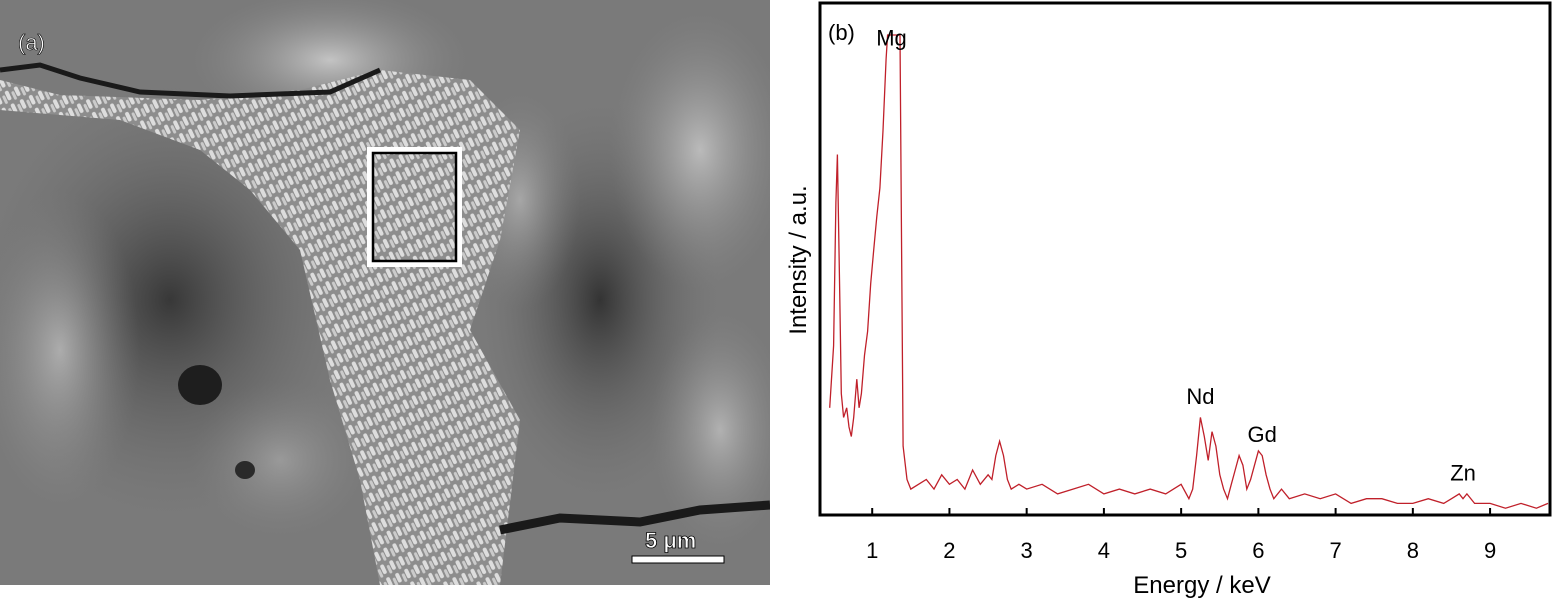  I want to click on x-axis-label: Energy / keV, so click(1201, 585).